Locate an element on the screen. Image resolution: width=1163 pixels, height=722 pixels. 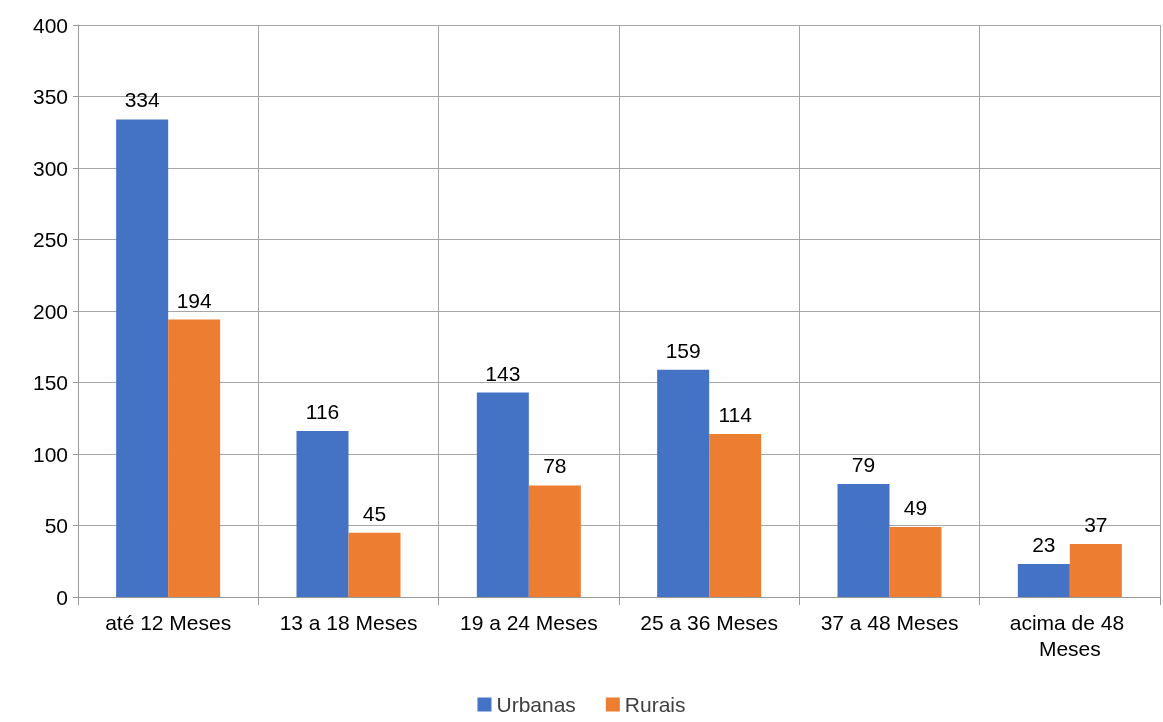
data-label: 37 is located at coordinates (1096, 525).